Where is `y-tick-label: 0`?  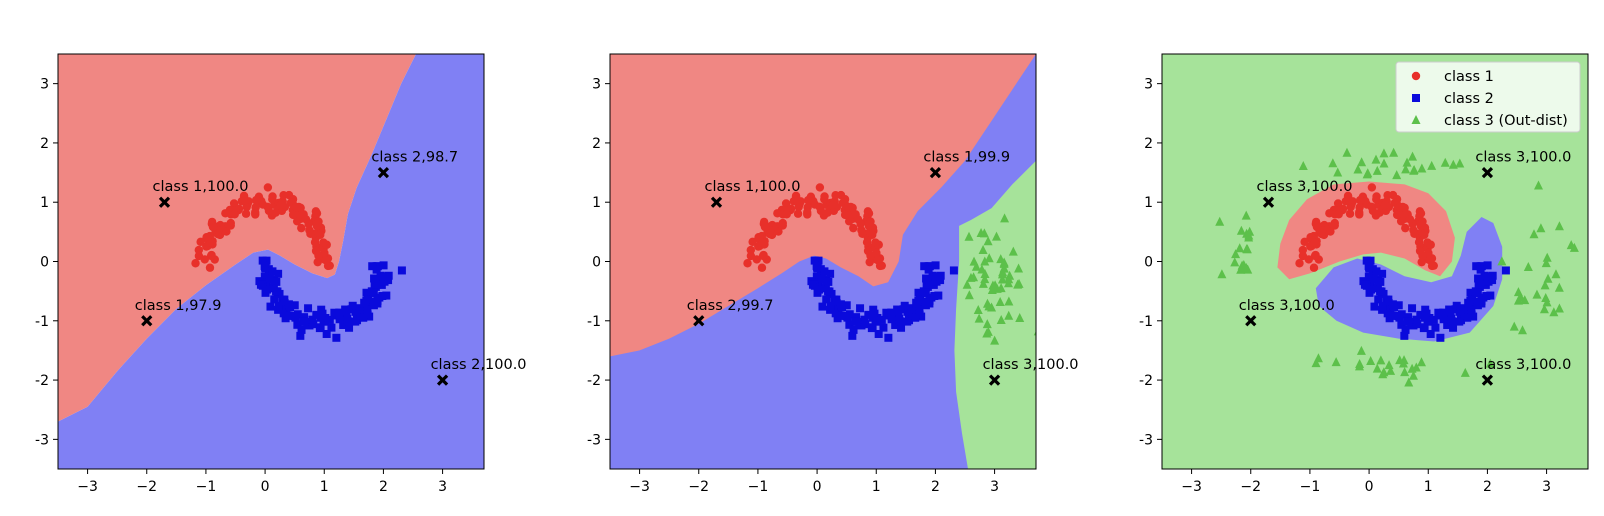
y-tick-label: 0 is located at coordinates (596, 263).